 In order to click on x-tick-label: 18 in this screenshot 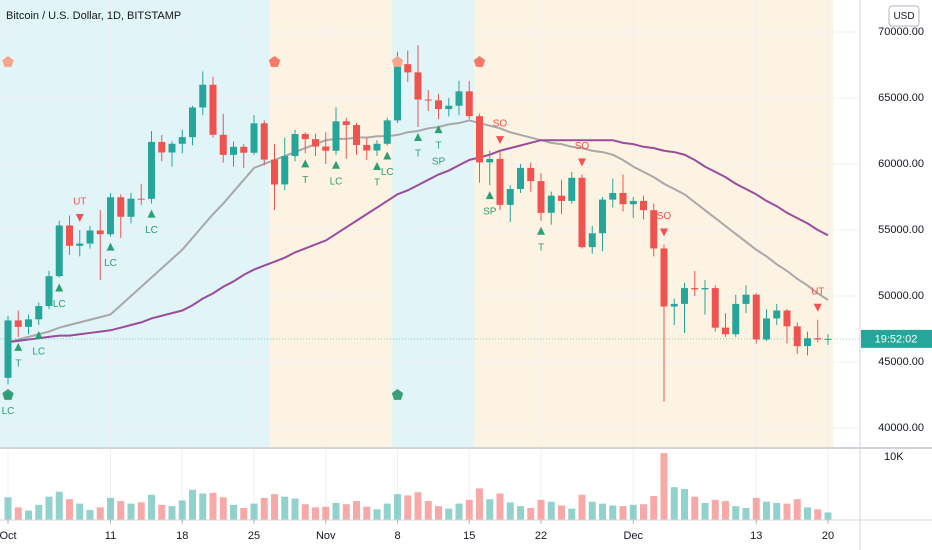, I will do `click(182, 536)`.